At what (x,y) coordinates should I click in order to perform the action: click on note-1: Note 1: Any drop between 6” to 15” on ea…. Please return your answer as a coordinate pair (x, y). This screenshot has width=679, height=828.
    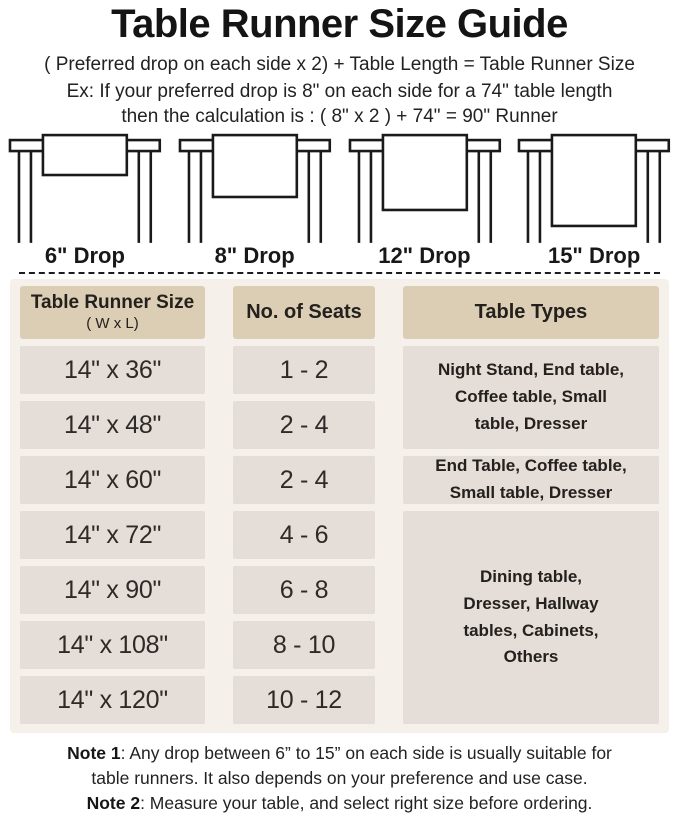
    Looking at the image, I should click on (340, 766).